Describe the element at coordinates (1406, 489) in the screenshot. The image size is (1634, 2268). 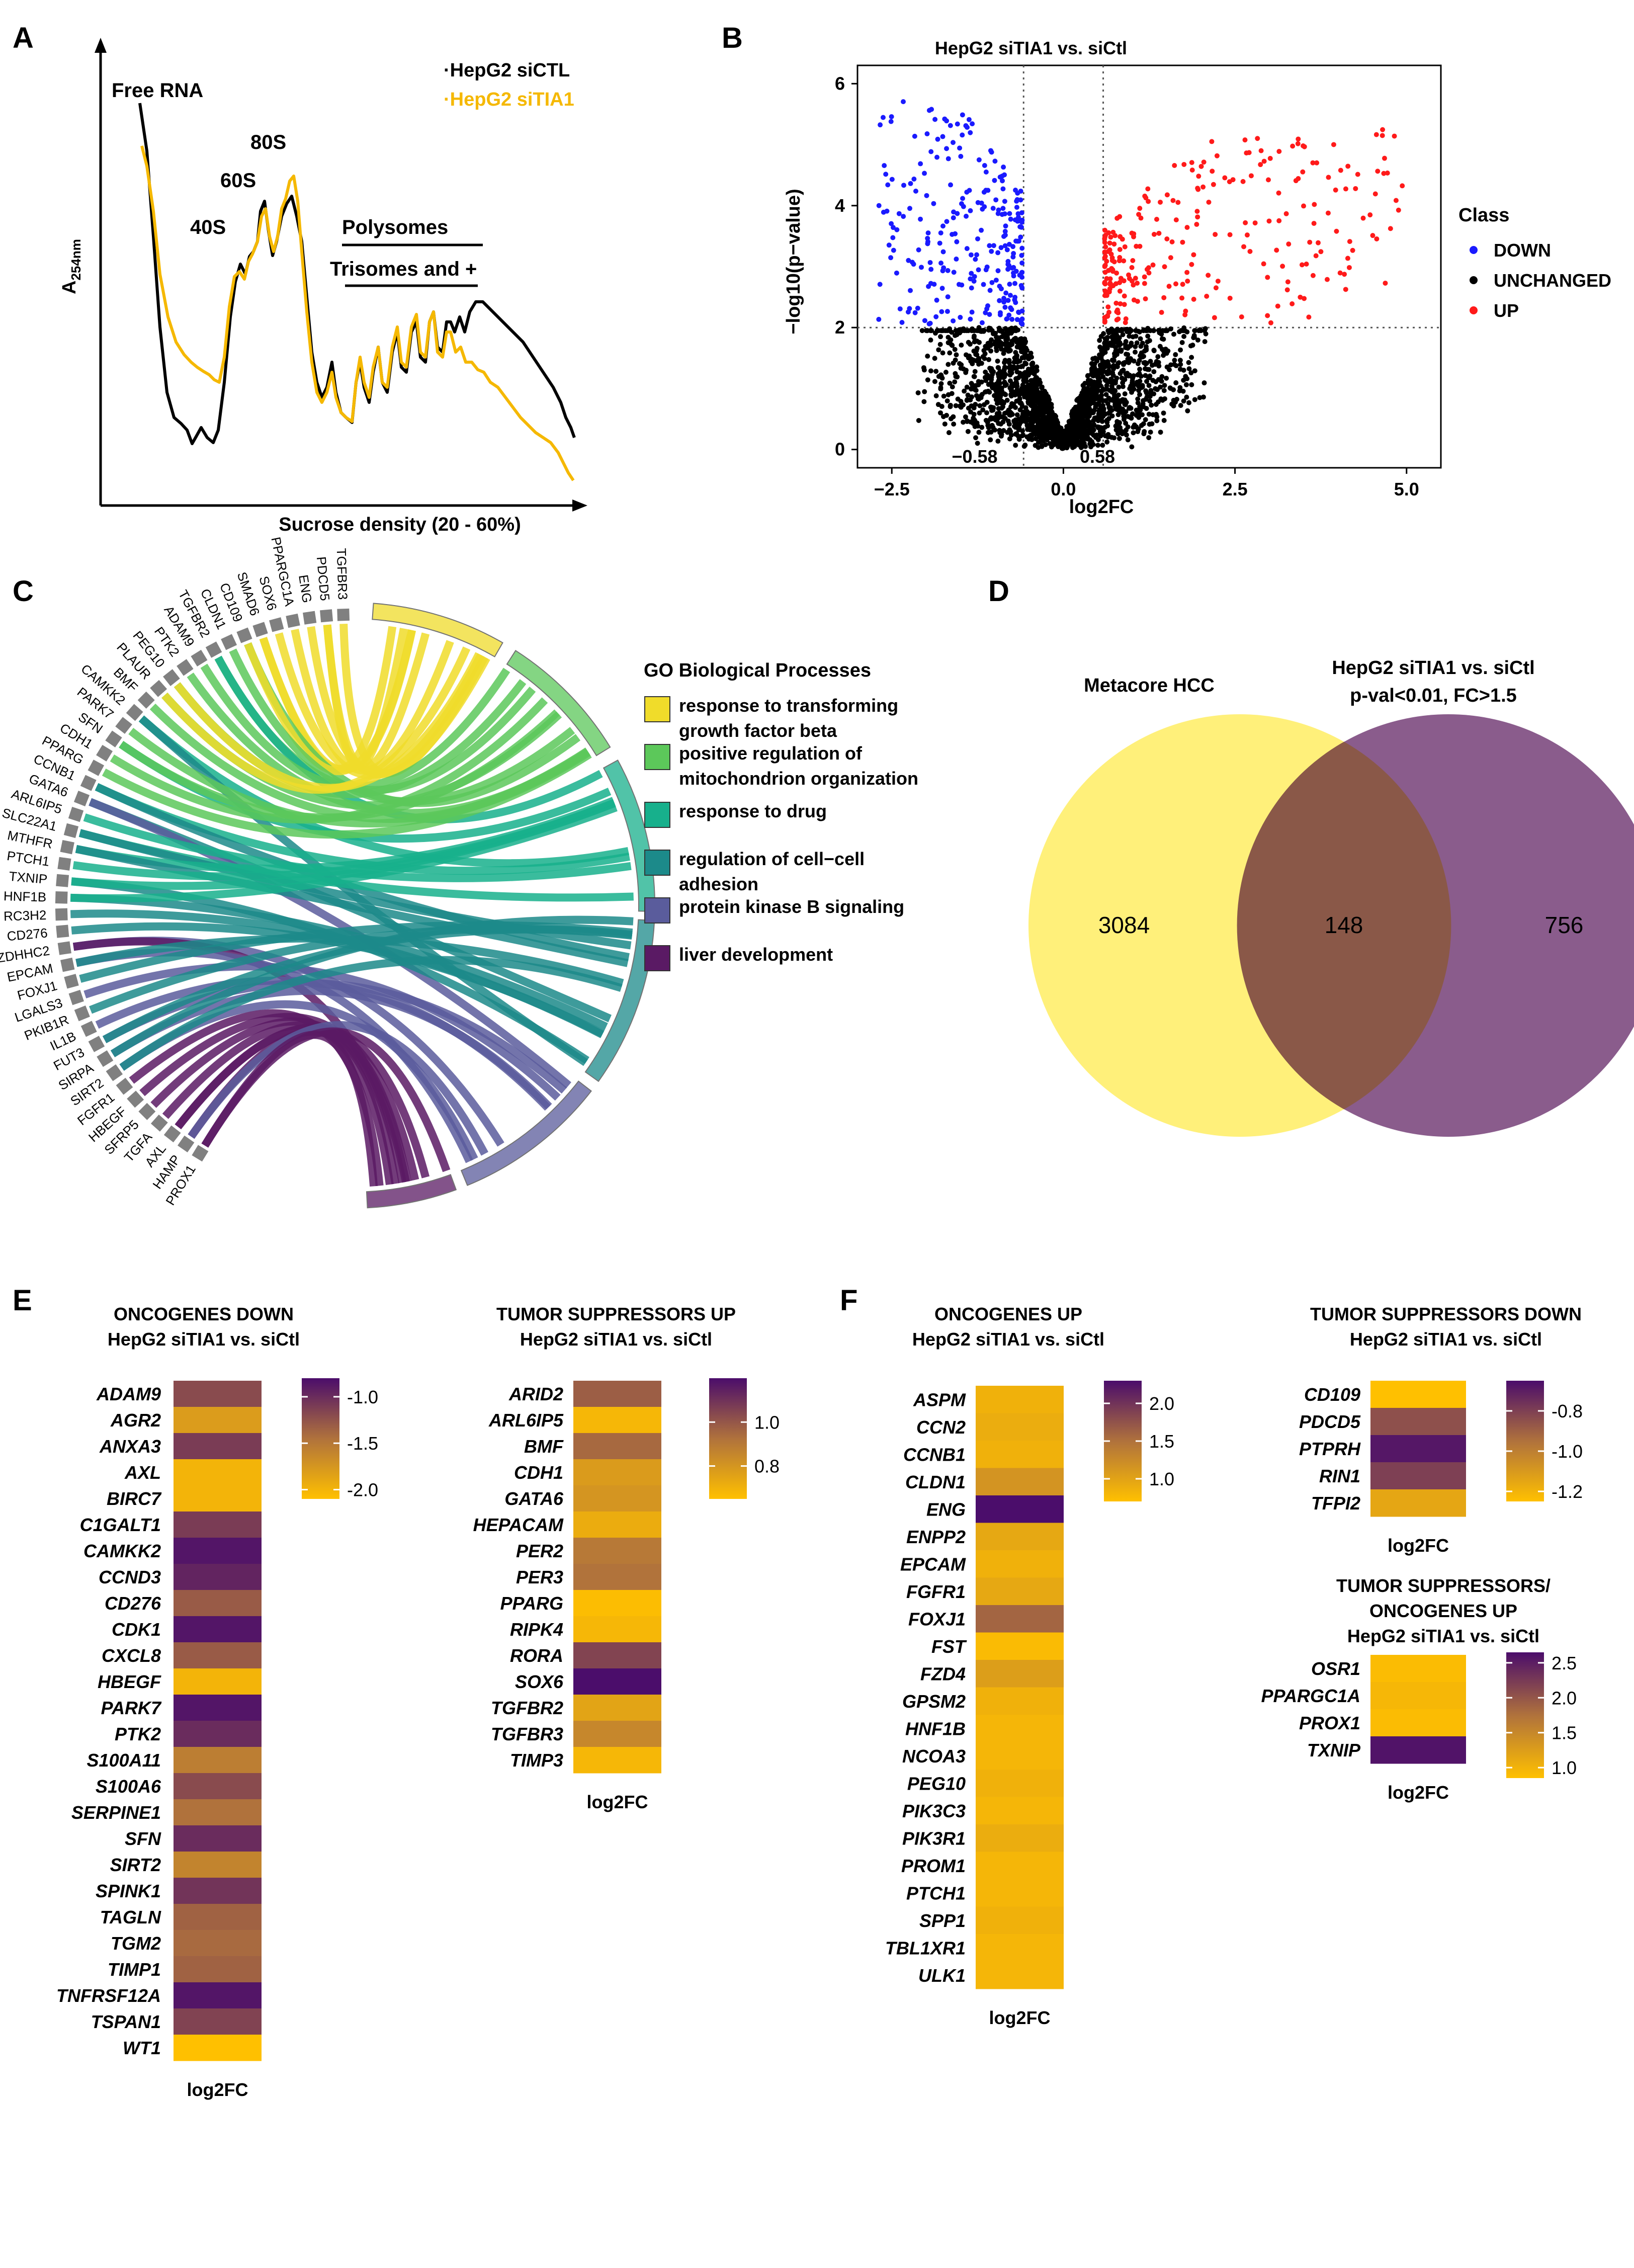
I see `b-xtick-label: 5.0` at that location.